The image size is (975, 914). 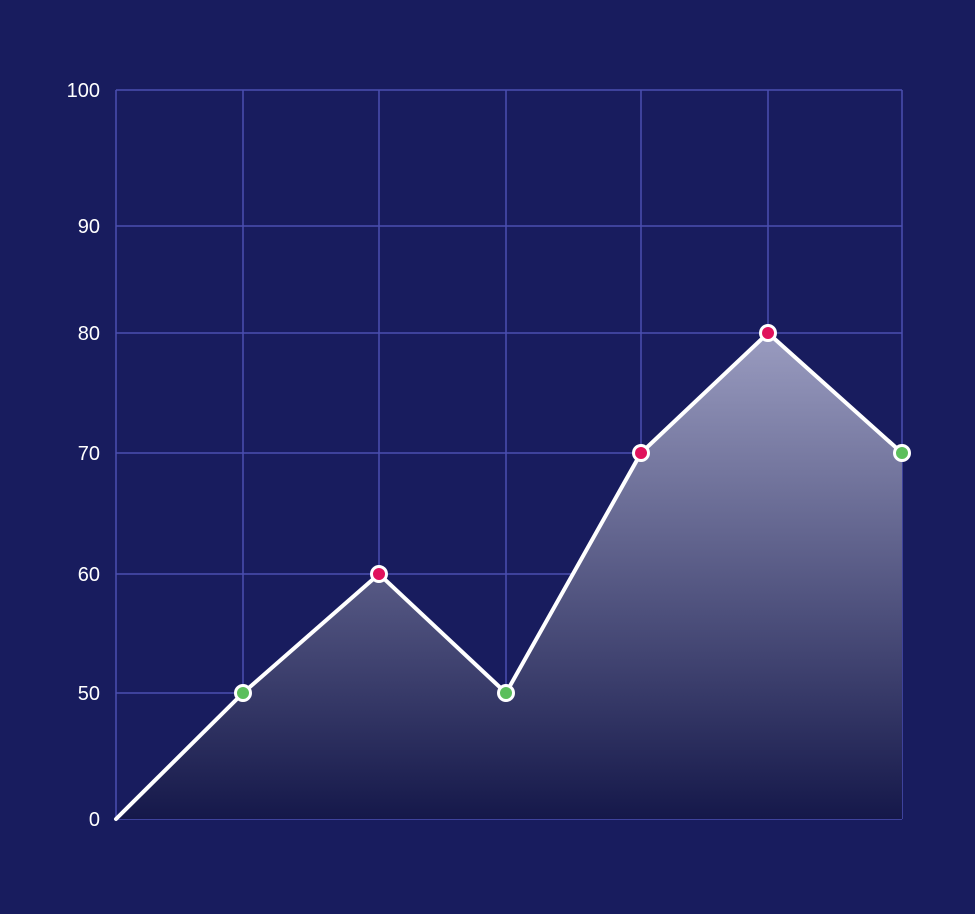 What do you see at coordinates (89, 454) in the screenshot?
I see `y-tick-label: 70` at bounding box center [89, 454].